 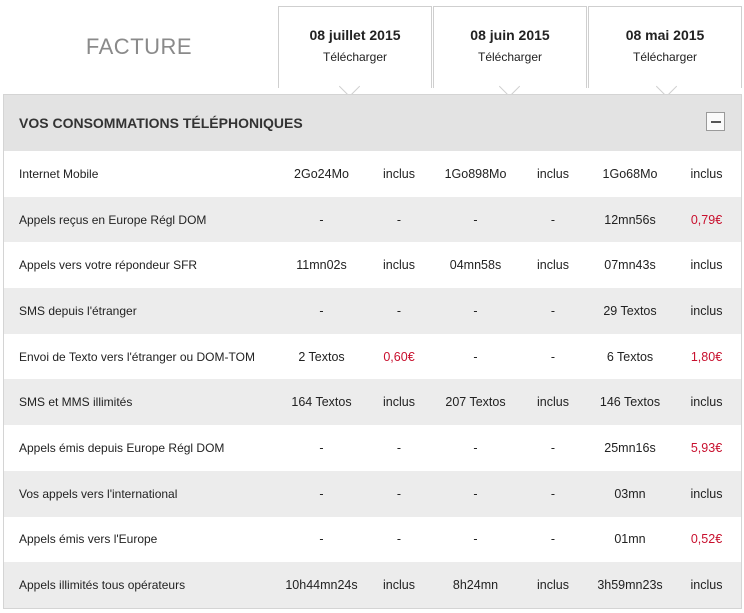 What do you see at coordinates (475, 585) in the screenshot?
I see `usage-value: 8h24mn` at bounding box center [475, 585].